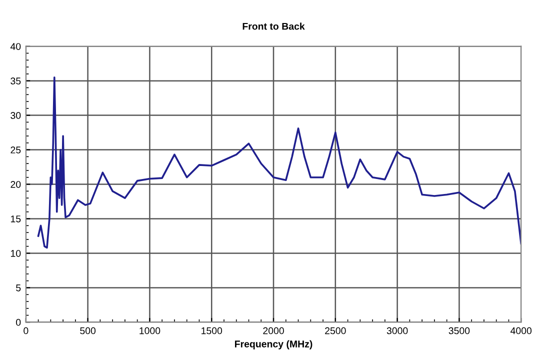 The height and width of the screenshot is (362, 540). What do you see at coordinates (335, 330) in the screenshot?
I see `x-tick-label: 2500` at bounding box center [335, 330].